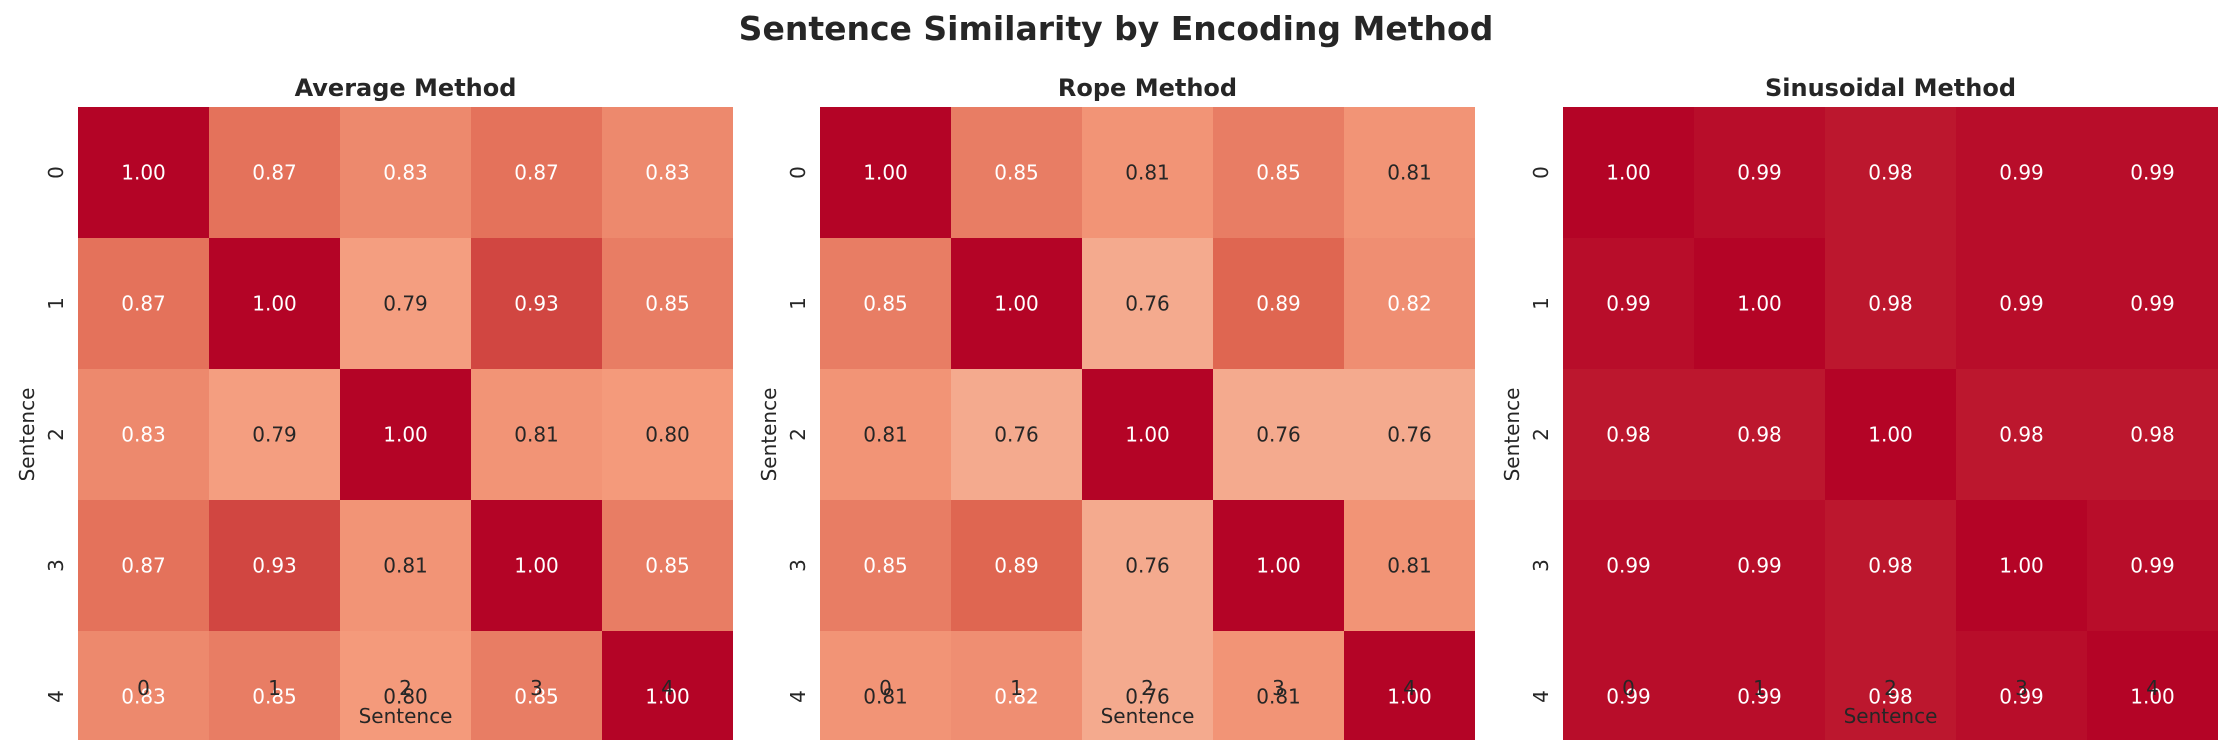 The height and width of the screenshot is (740, 2233). What do you see at coordinates (885, 435) in the screenshot?
I see `heatmap-value-2-0: 0.81` at bounding box center [885, 435].